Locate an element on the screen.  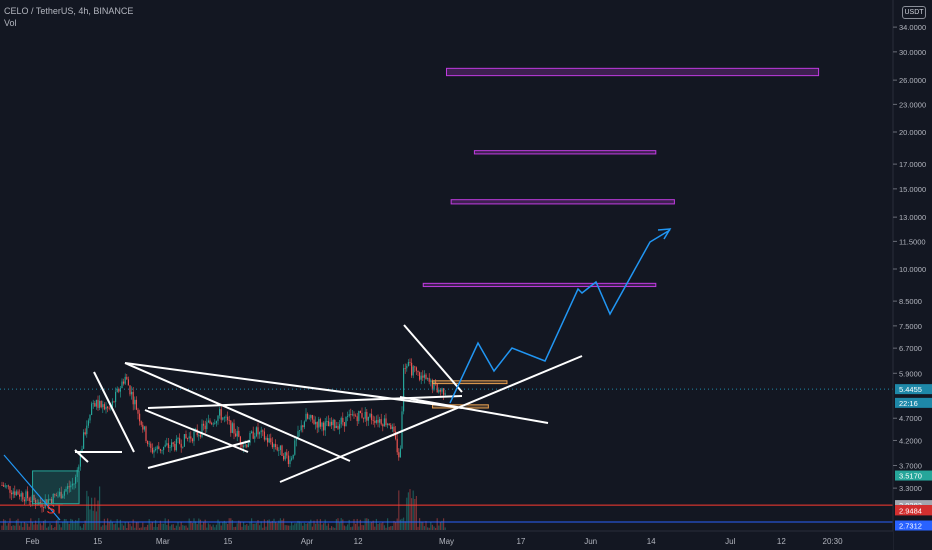
price-tick-label: 7.5000 is located at coordinates (910, 326).